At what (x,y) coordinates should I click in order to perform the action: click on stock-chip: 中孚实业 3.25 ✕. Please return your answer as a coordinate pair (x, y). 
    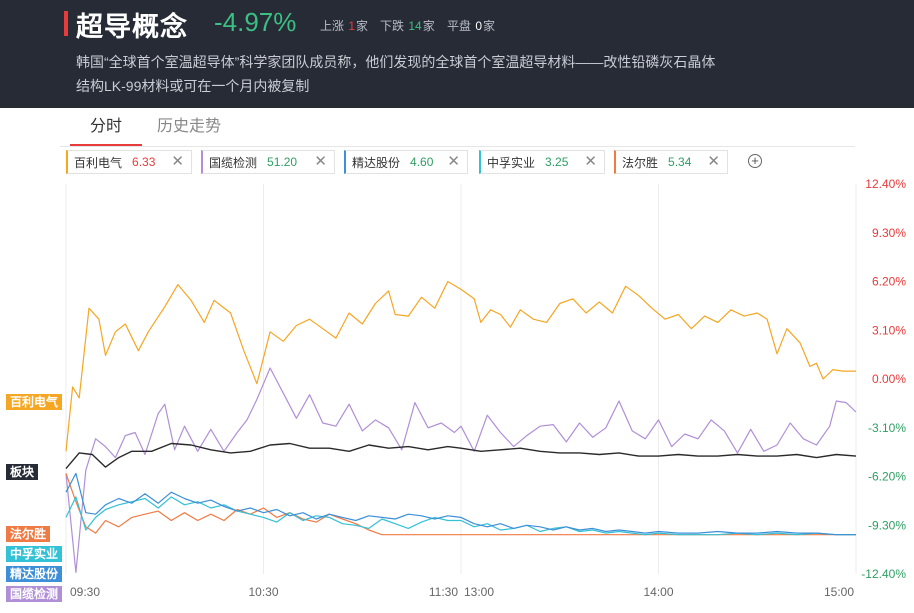
    Looking at the image, I should click on (542, 162).